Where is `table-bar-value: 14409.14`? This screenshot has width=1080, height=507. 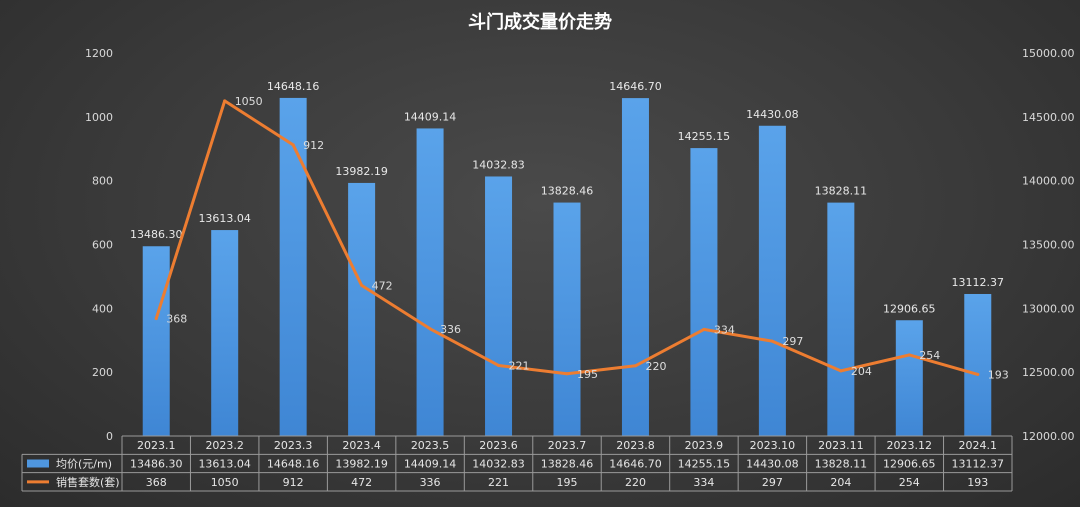 table-bar-value: 14409.14 is located at coordinates (430, 464).